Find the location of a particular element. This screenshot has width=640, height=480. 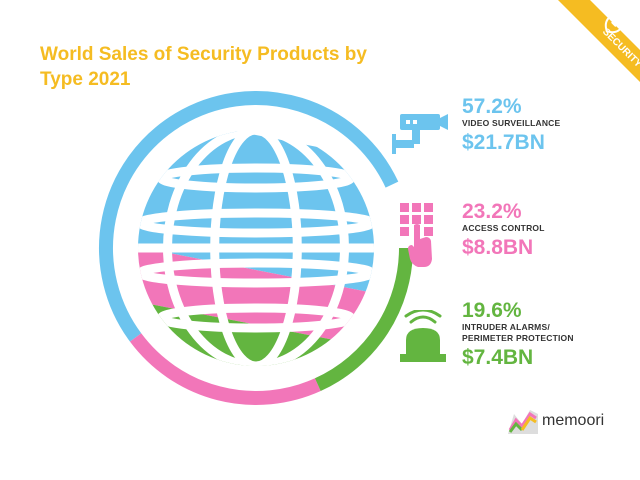

memoori-logo: memoori is located at coordinates (556, 421).